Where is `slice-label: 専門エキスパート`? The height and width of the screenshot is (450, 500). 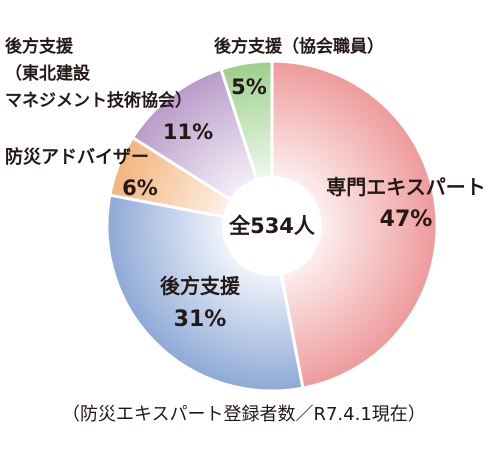
slice-label: 専門エキスパート is located at coordinates (405, 187).